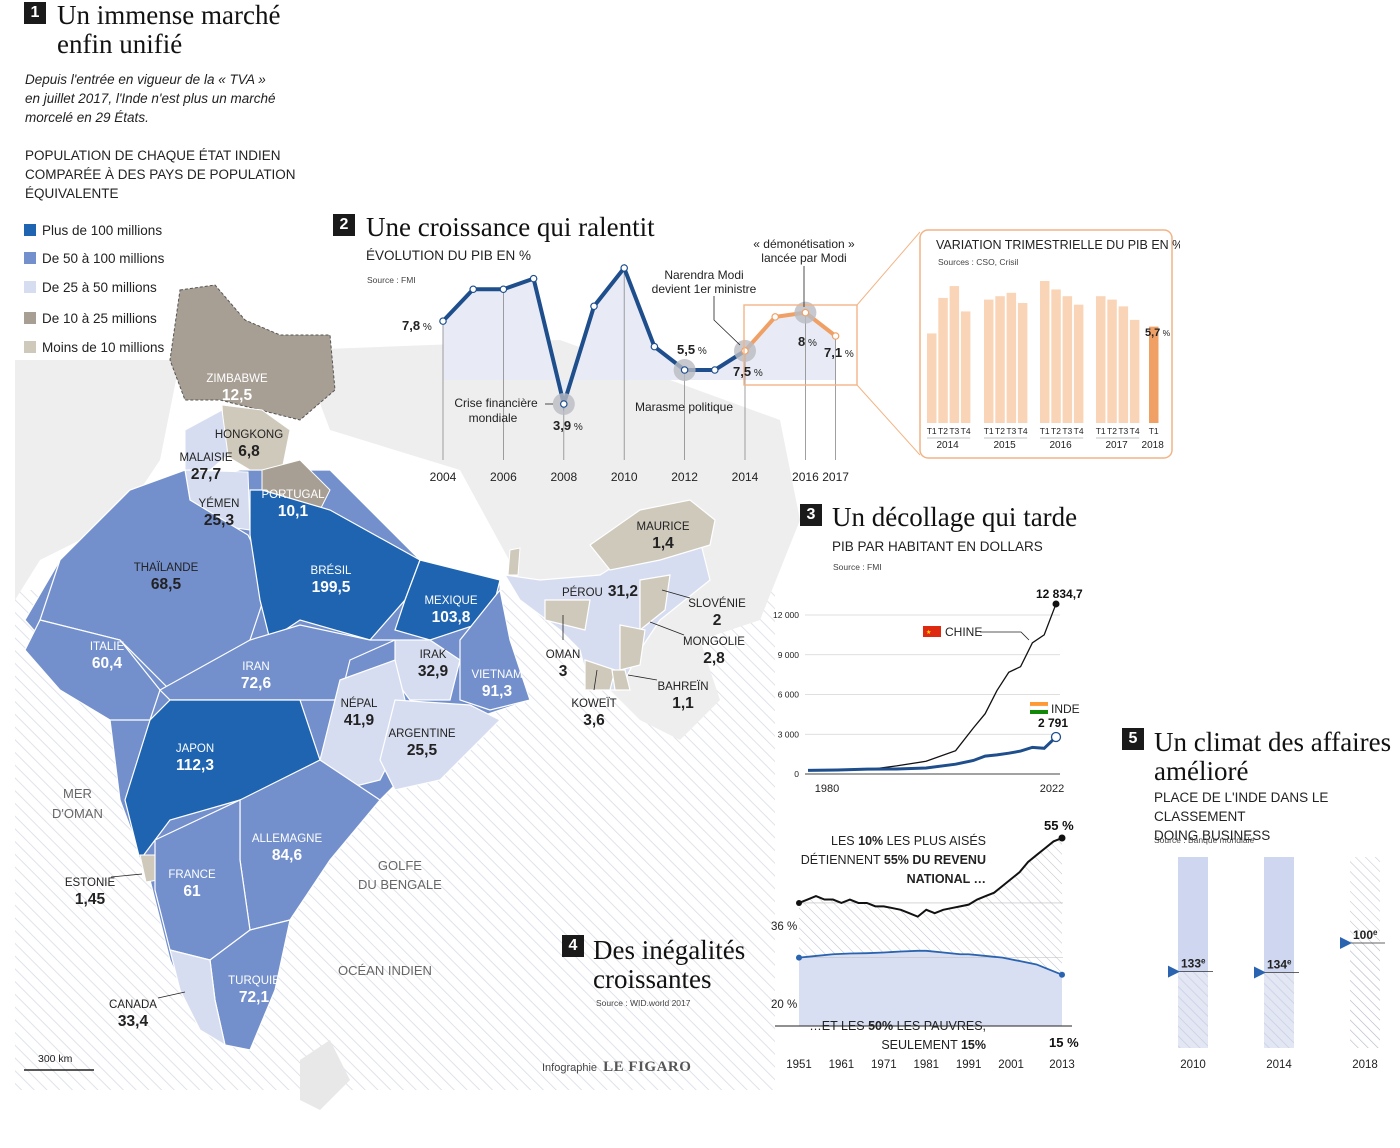  Describe the element at coordinates (206, 458) in the screenshot. I see `state-country: MALAISIE` at that location.